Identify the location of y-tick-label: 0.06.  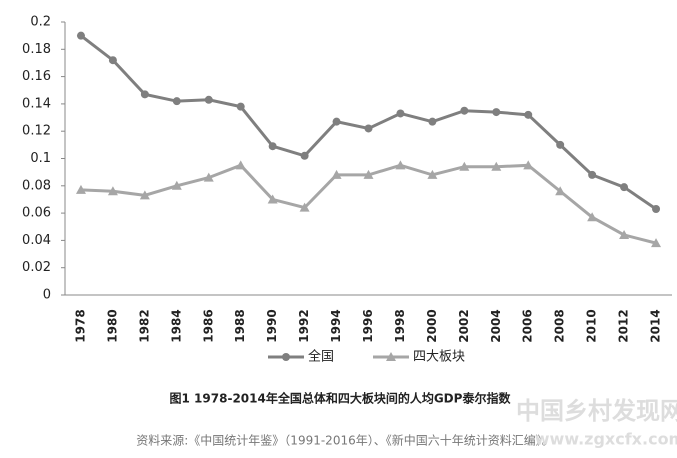
(36, 213).